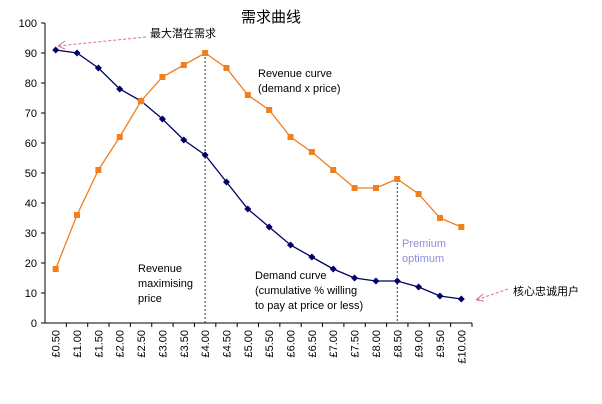 This screenshot has width=602, height=404. What do you see at coordinates (299, 89) in the screenshot?
I see `annotation-line: (demand x price)` at bounding box center [299, 89].